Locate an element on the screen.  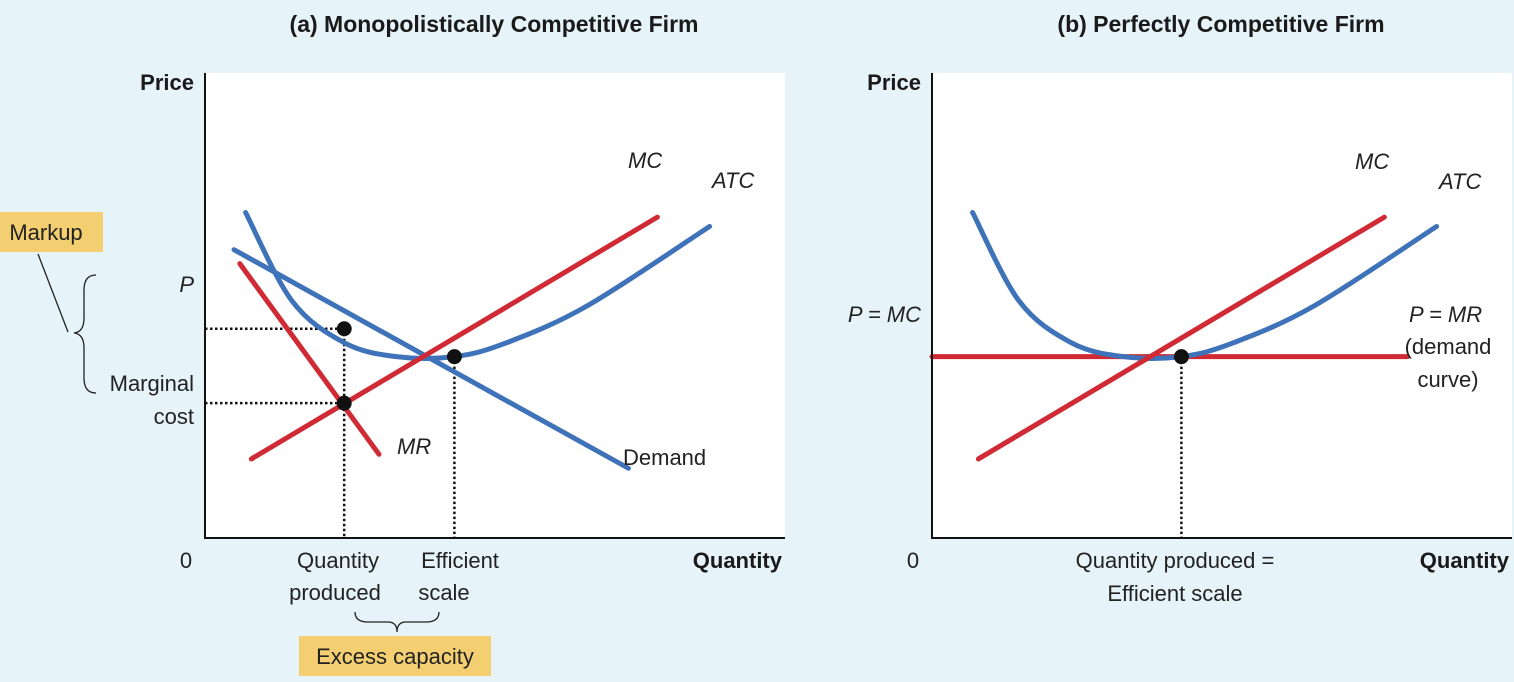
y-tick-label-p-equals-mc: P = MC is located at coordinates (884, 314).